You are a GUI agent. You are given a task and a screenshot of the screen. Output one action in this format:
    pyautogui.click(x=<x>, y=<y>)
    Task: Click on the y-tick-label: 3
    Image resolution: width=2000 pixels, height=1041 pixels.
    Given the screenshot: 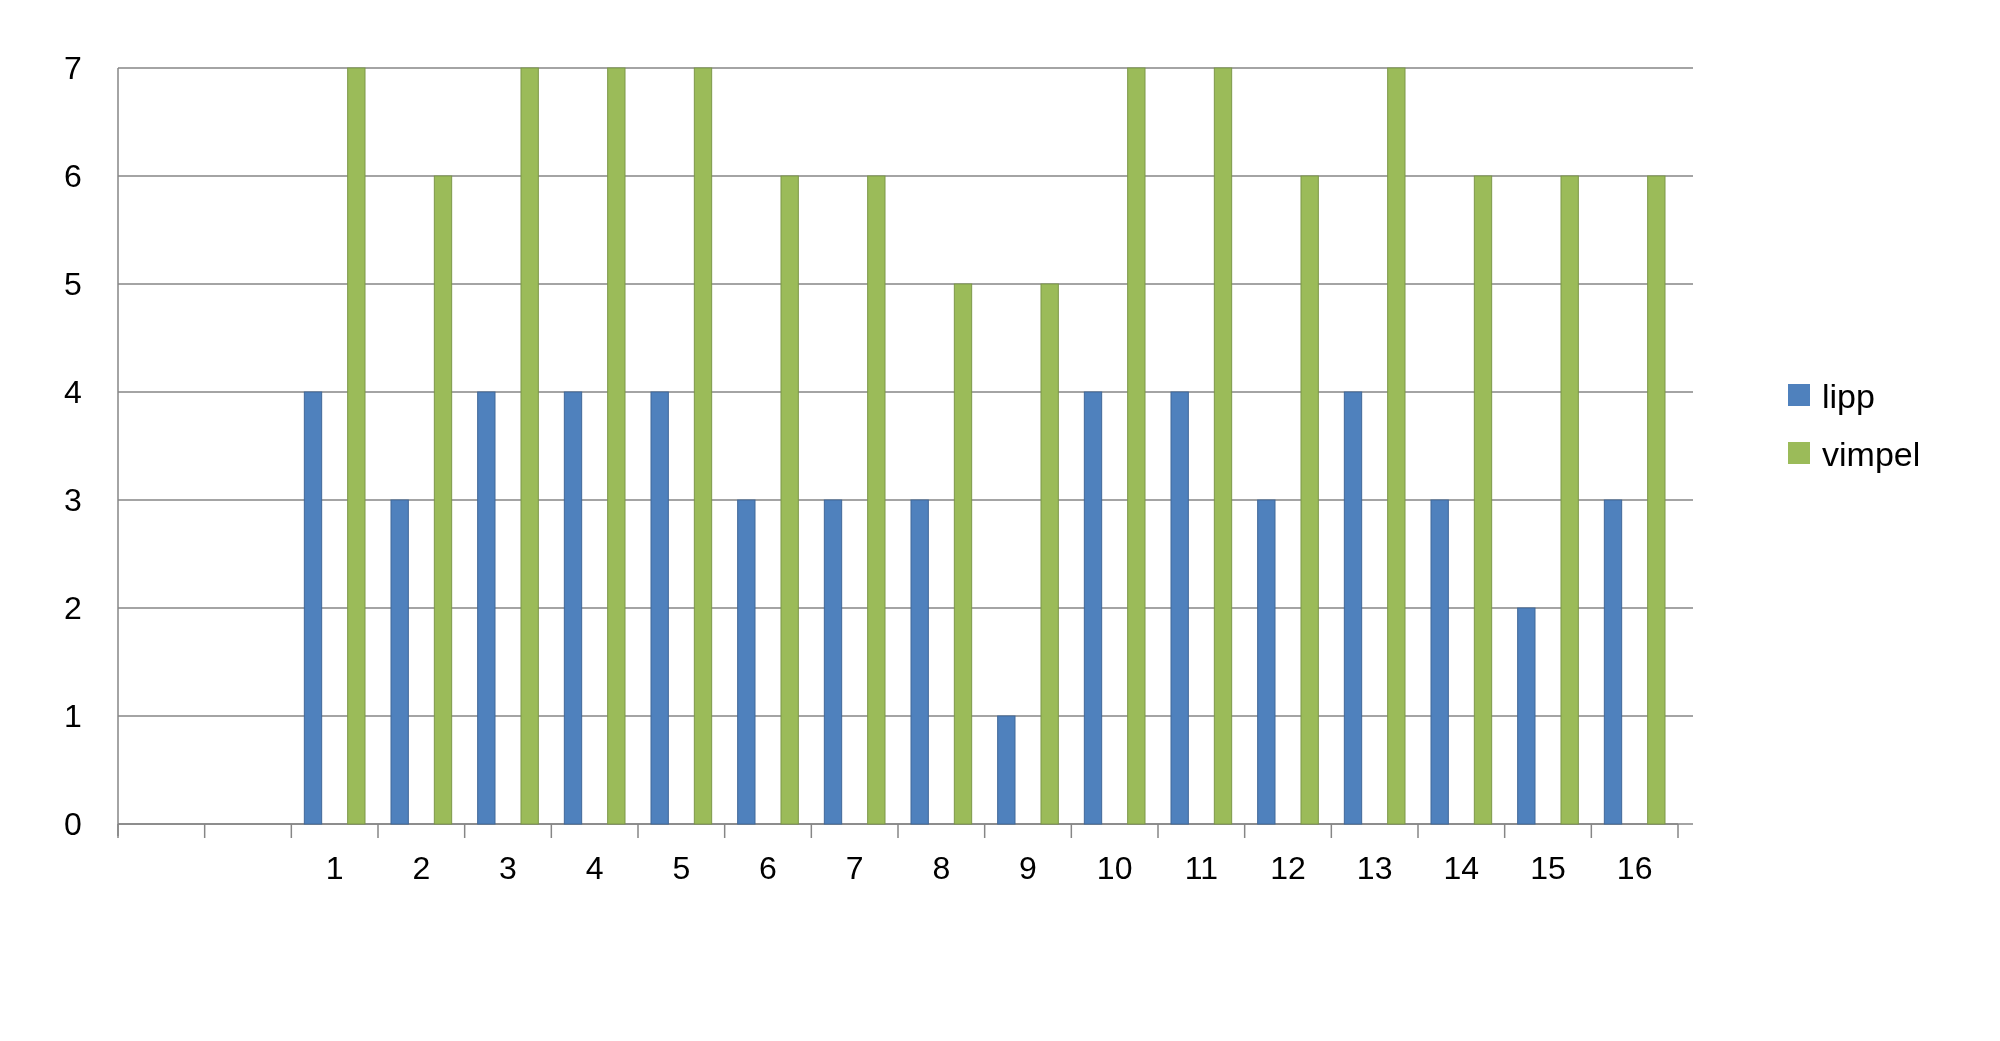 What is the action you would take?
    pyautogui.click(x=73, y=500)
    